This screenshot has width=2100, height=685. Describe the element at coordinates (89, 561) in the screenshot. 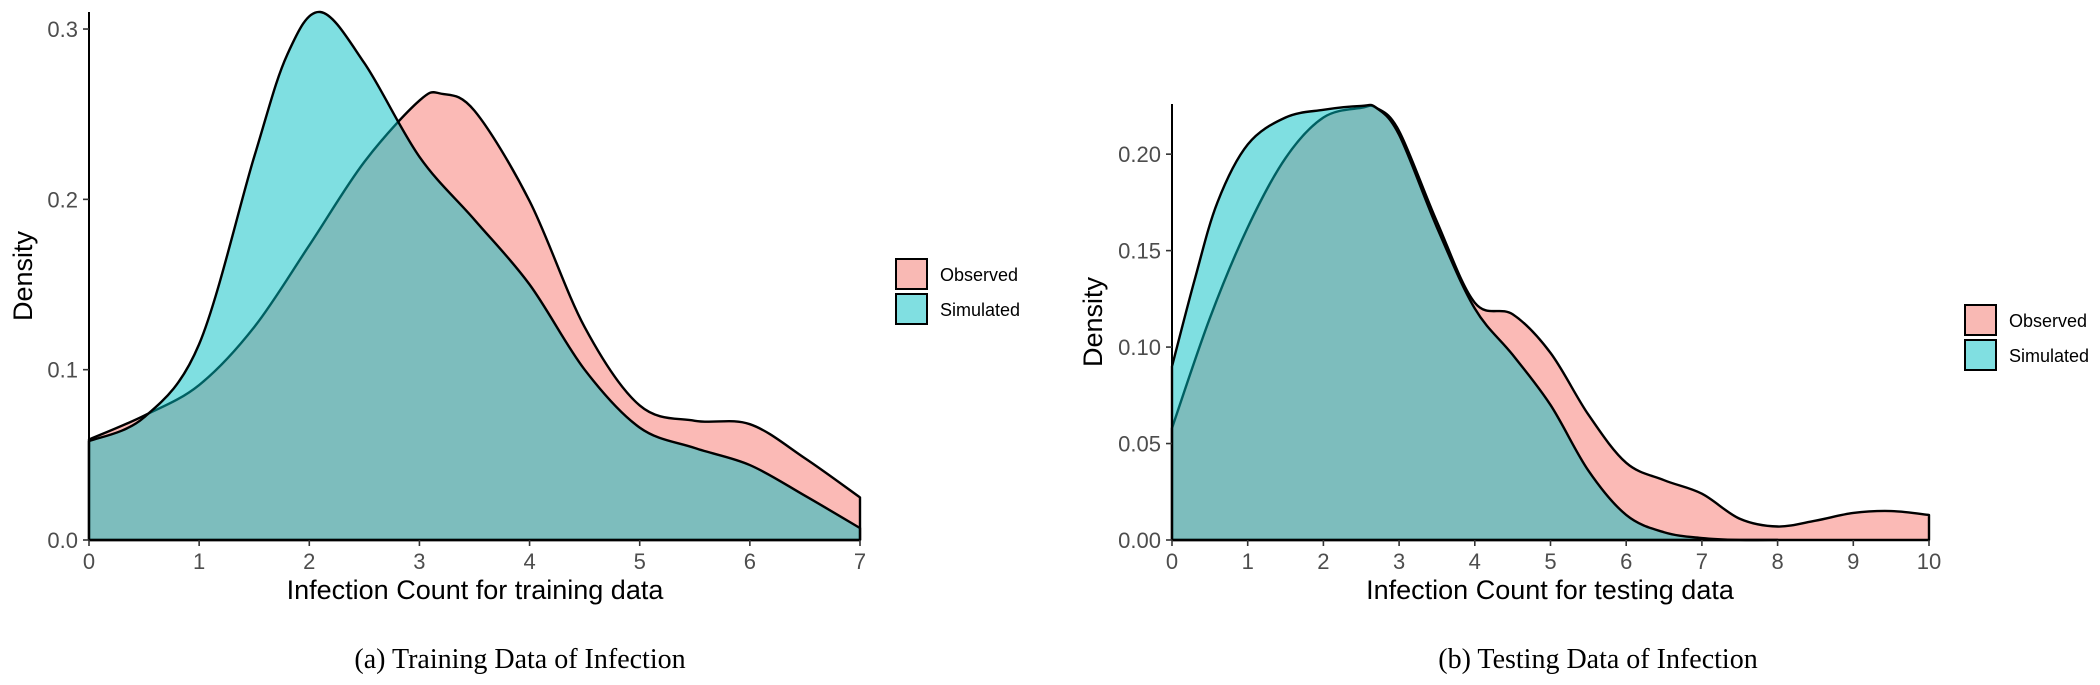

I see `training-x-tick-label: 0` at that location.